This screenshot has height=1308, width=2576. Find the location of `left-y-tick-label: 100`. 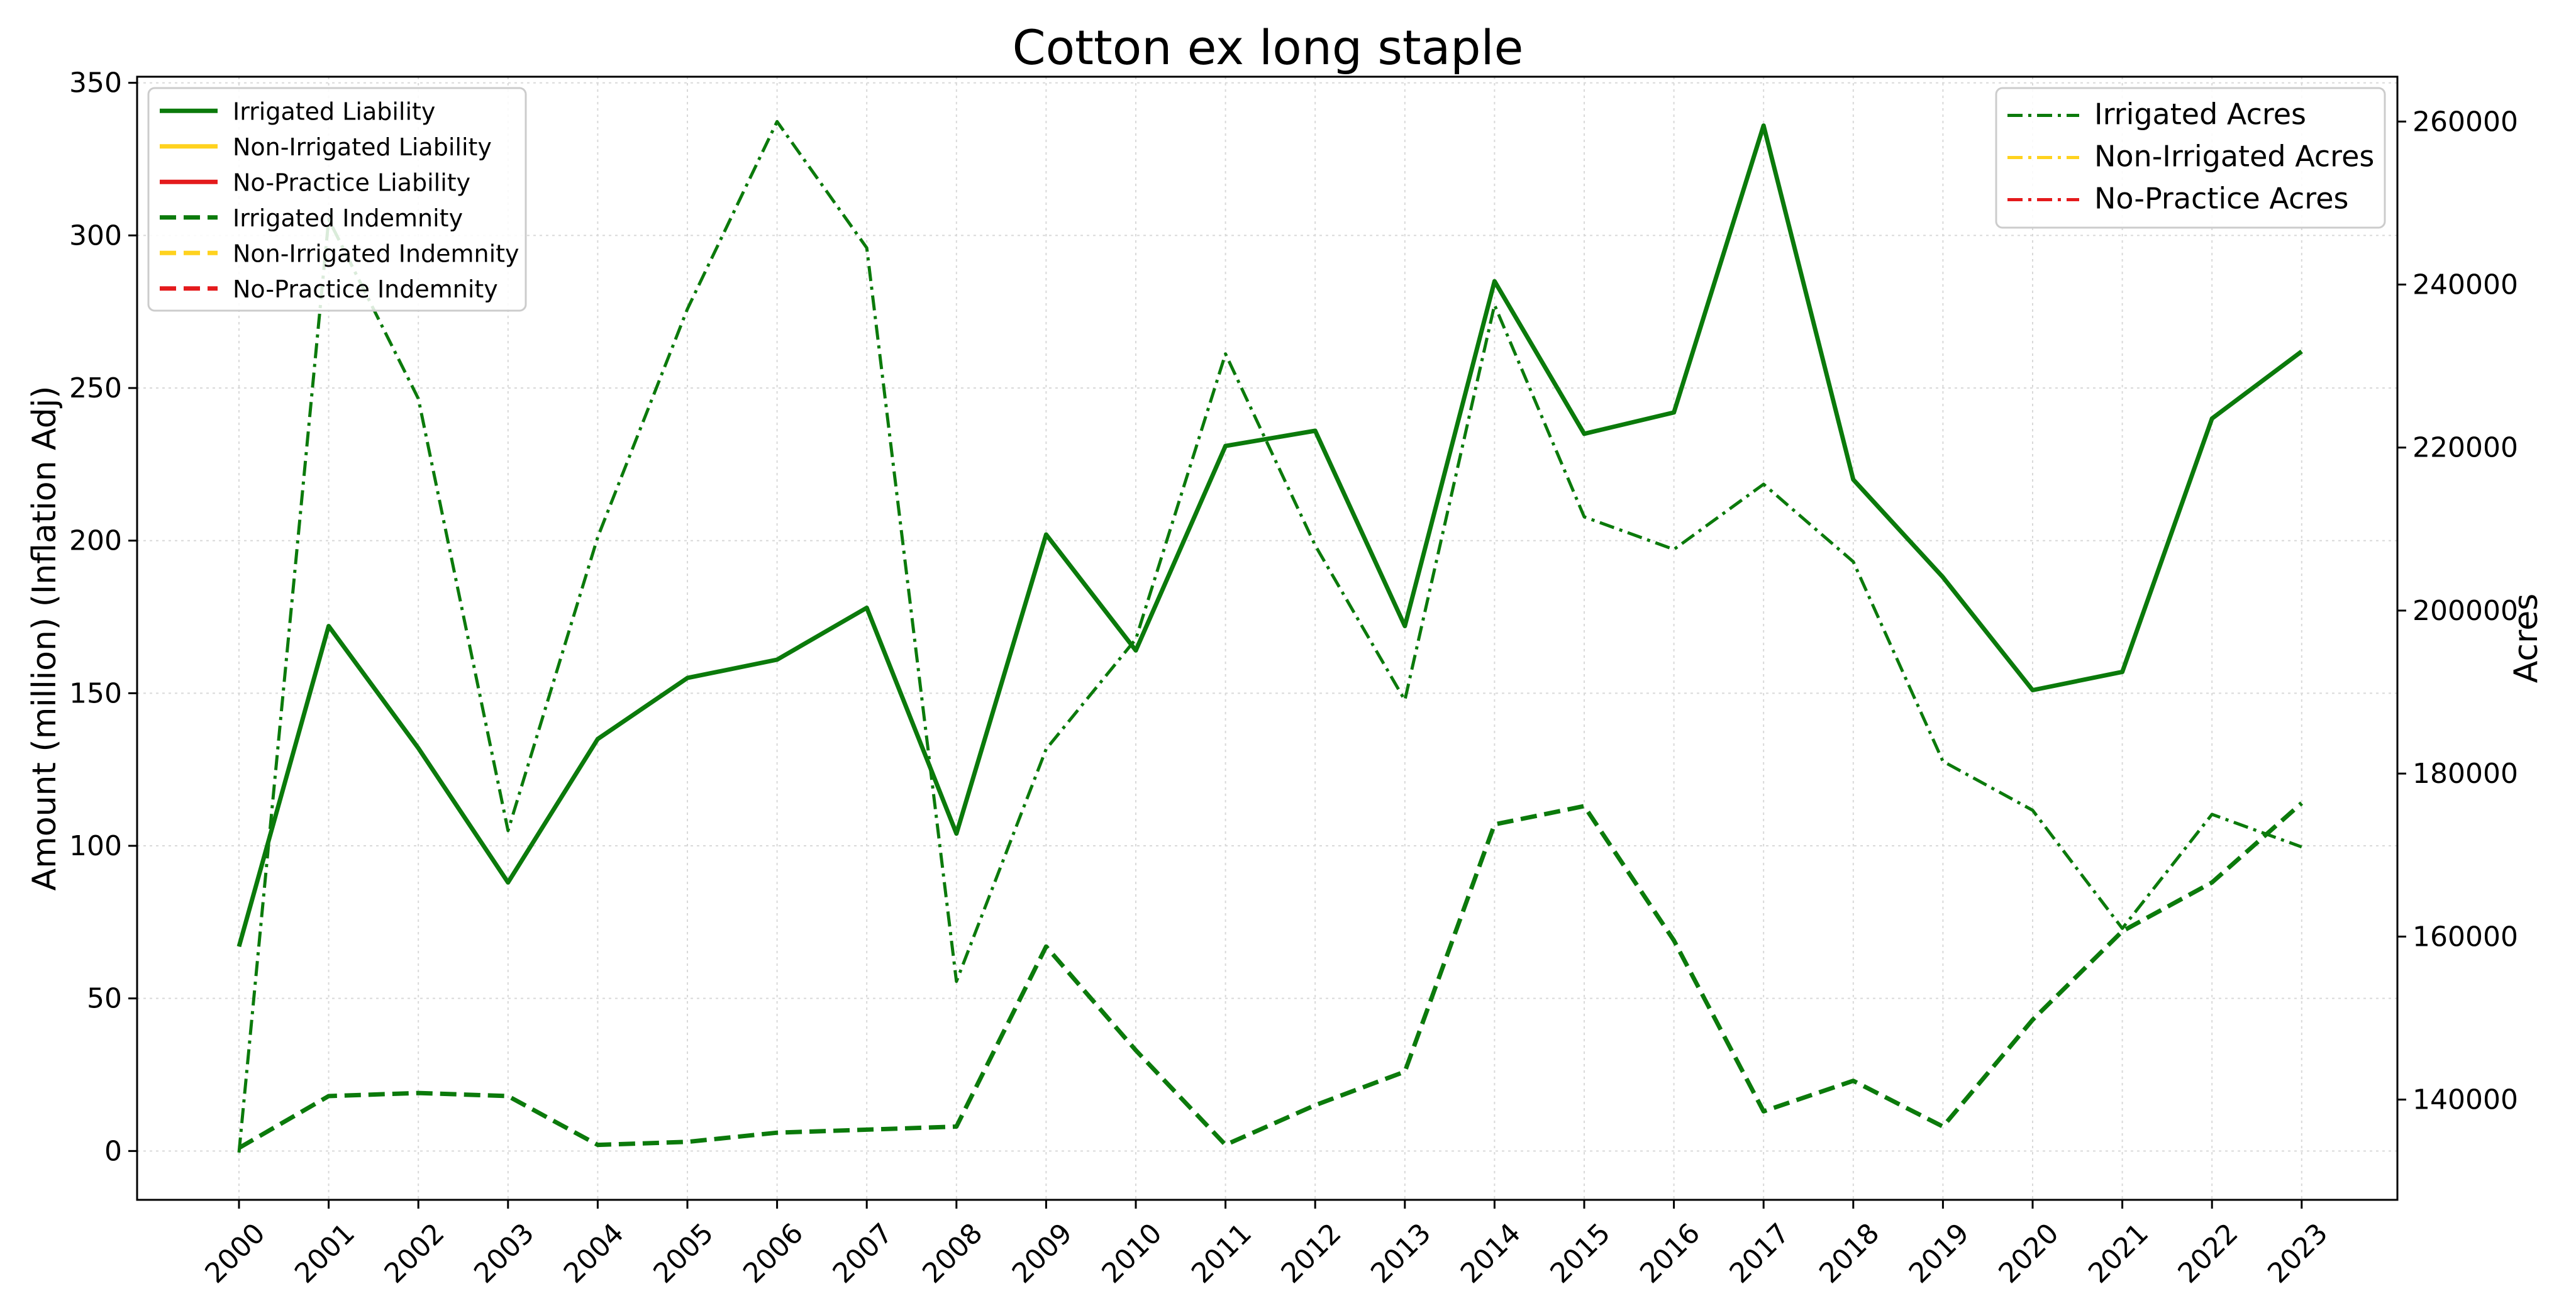

left-y-tick-label: 100 is located at coordinates (95, 846).